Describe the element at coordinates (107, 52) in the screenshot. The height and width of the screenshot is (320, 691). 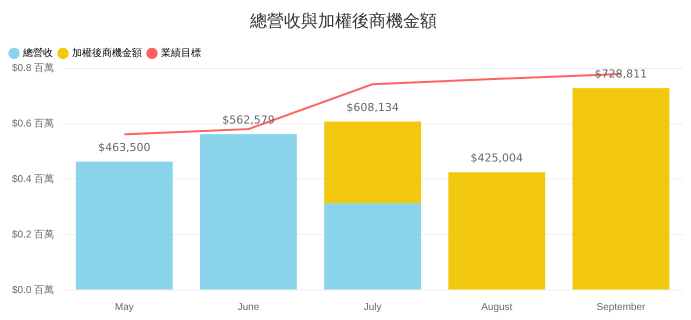
I see `legend-label: 加權後商機金額` at that location.